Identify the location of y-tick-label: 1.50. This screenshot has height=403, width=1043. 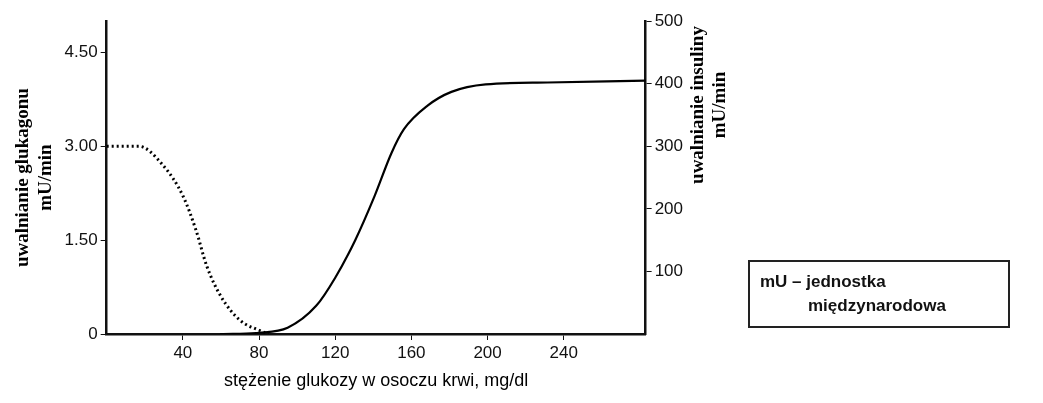
(81, 239).